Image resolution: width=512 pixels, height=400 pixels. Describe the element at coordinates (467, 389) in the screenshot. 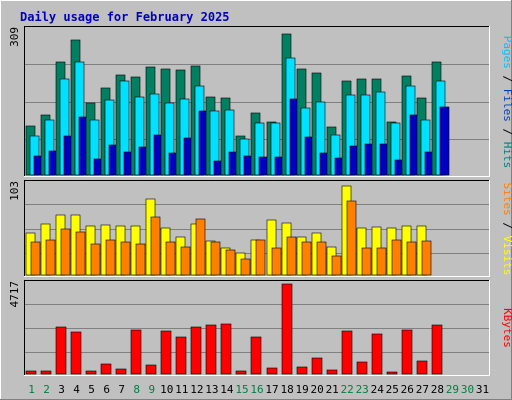

I see `x-tick-label-day-30: 30` at that location.